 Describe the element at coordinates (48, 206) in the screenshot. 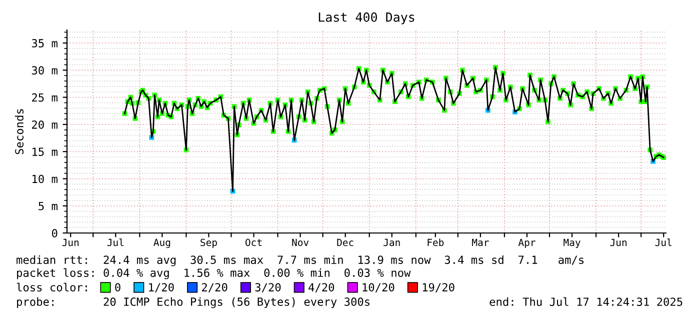

I see `y-tick-label: 5 m` at that location.